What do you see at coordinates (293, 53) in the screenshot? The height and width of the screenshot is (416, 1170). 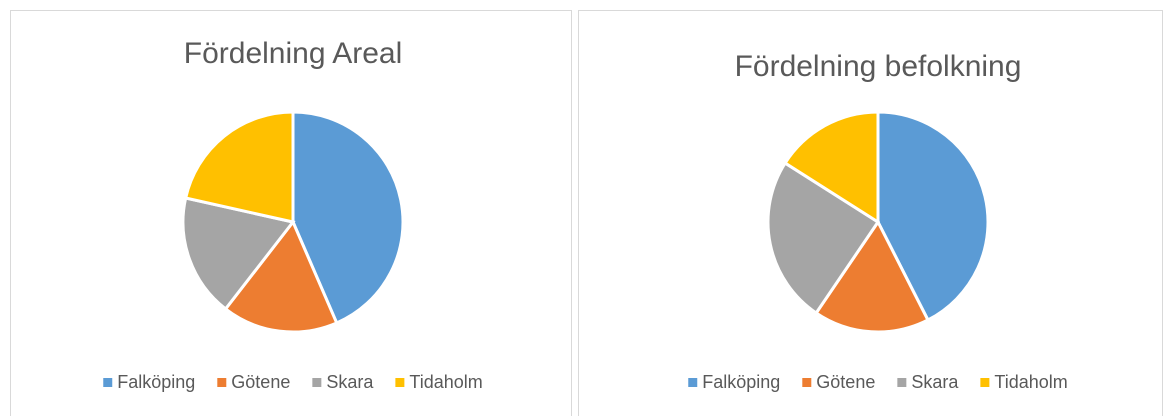 I see `chart-title: Fördelning Areal` at bounding box center [293, 53].